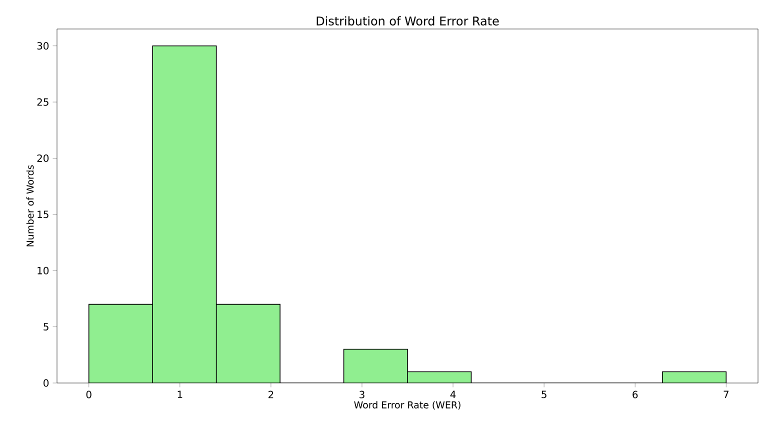 This screenshot has width=762, height=424. What do you see at coordinates (271, 394) in the screenshot?
I see `x-tick-label: 2` at bounding box center [271, 394].